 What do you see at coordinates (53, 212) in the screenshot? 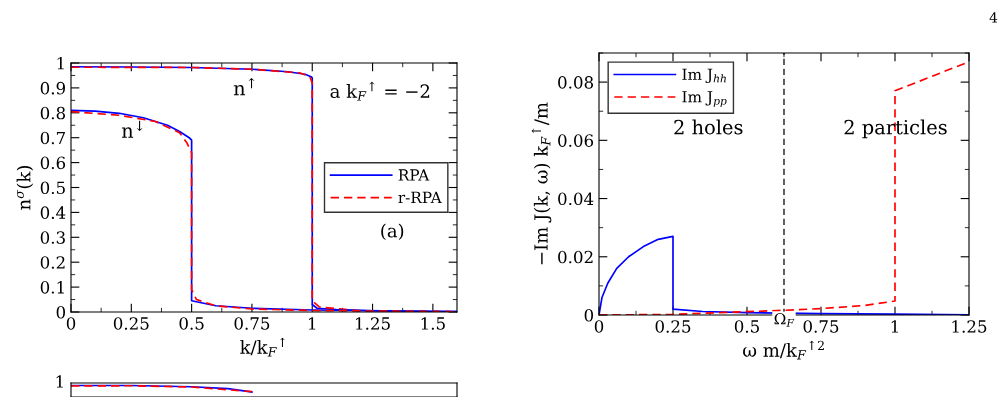
I see `y-tick-label: 0.4` at bounding box center [53, 212].